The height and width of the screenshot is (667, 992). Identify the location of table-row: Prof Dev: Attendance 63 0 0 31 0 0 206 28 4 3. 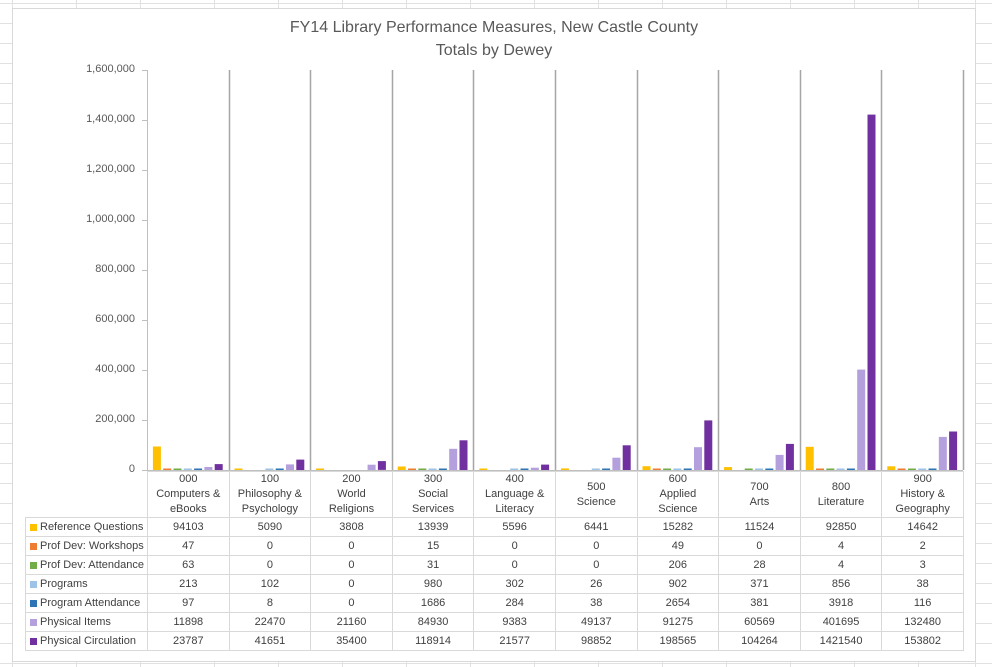
(494, 565).